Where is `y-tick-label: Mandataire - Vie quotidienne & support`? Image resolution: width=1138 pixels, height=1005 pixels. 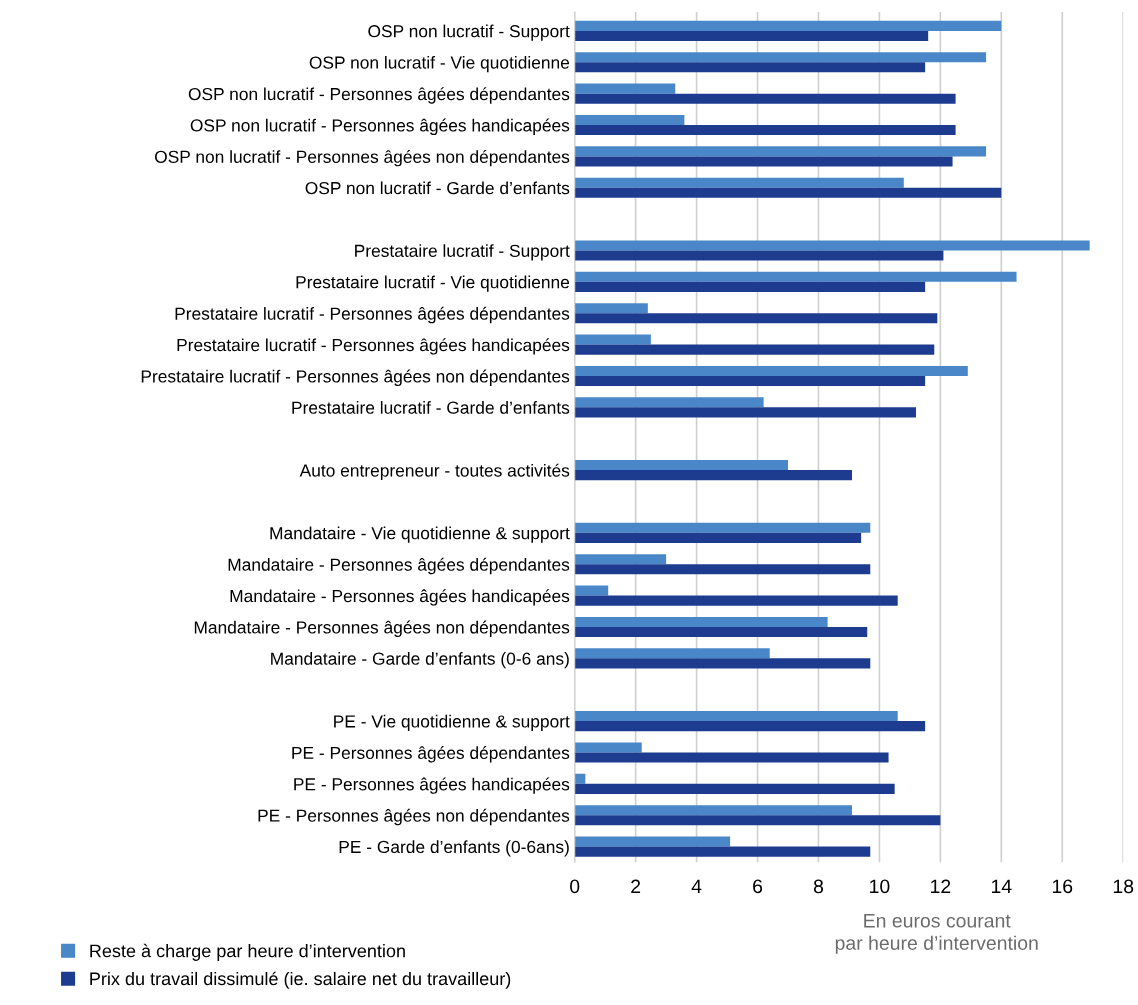 y-tick-label: Mandataire - Vie quotidienne & support is located at coordinates (420, 534).